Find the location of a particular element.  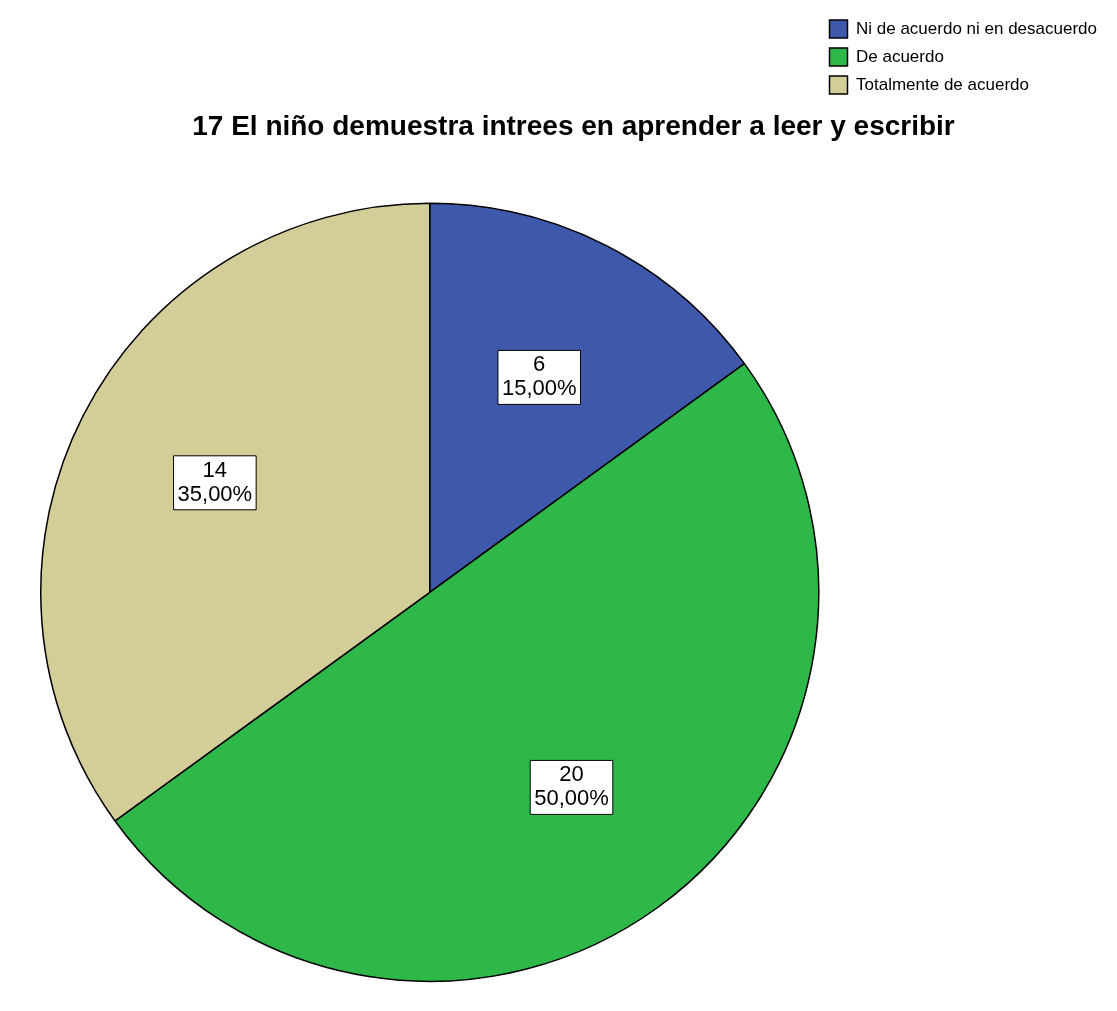

legend-label: Ni de acuerdo ni en desacuerdo is located at coordinates (976, 28).